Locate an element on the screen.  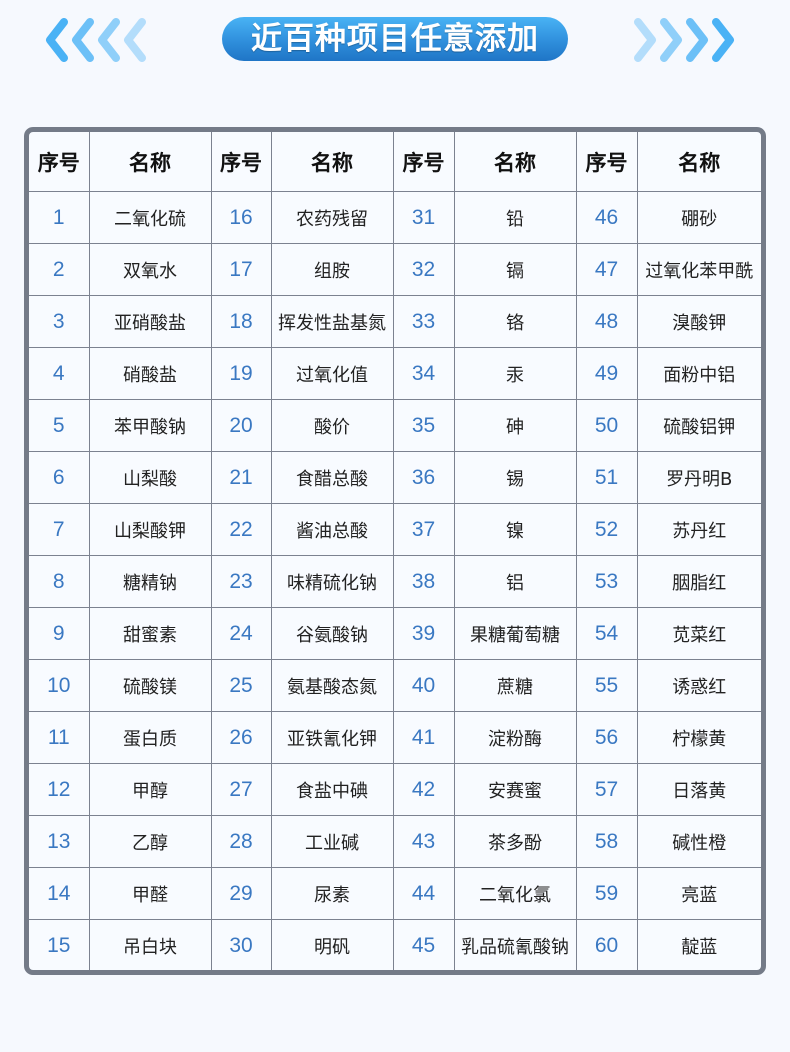
item-number: 4 is located at coordinates (59, 373).